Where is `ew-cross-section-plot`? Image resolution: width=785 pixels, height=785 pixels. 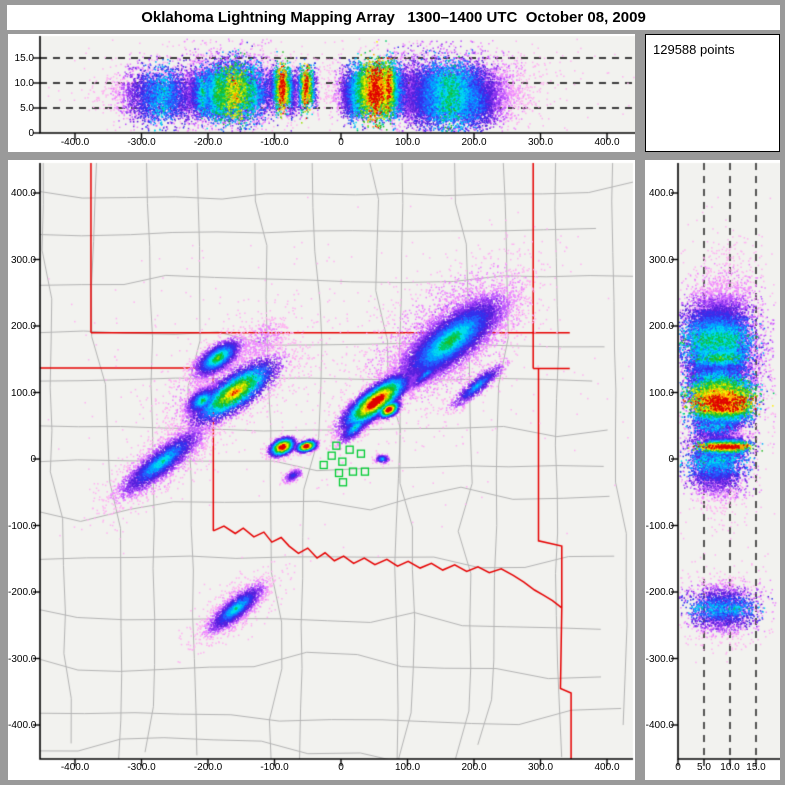 ew-cross-section-plot is located at coordinates (321, 93).